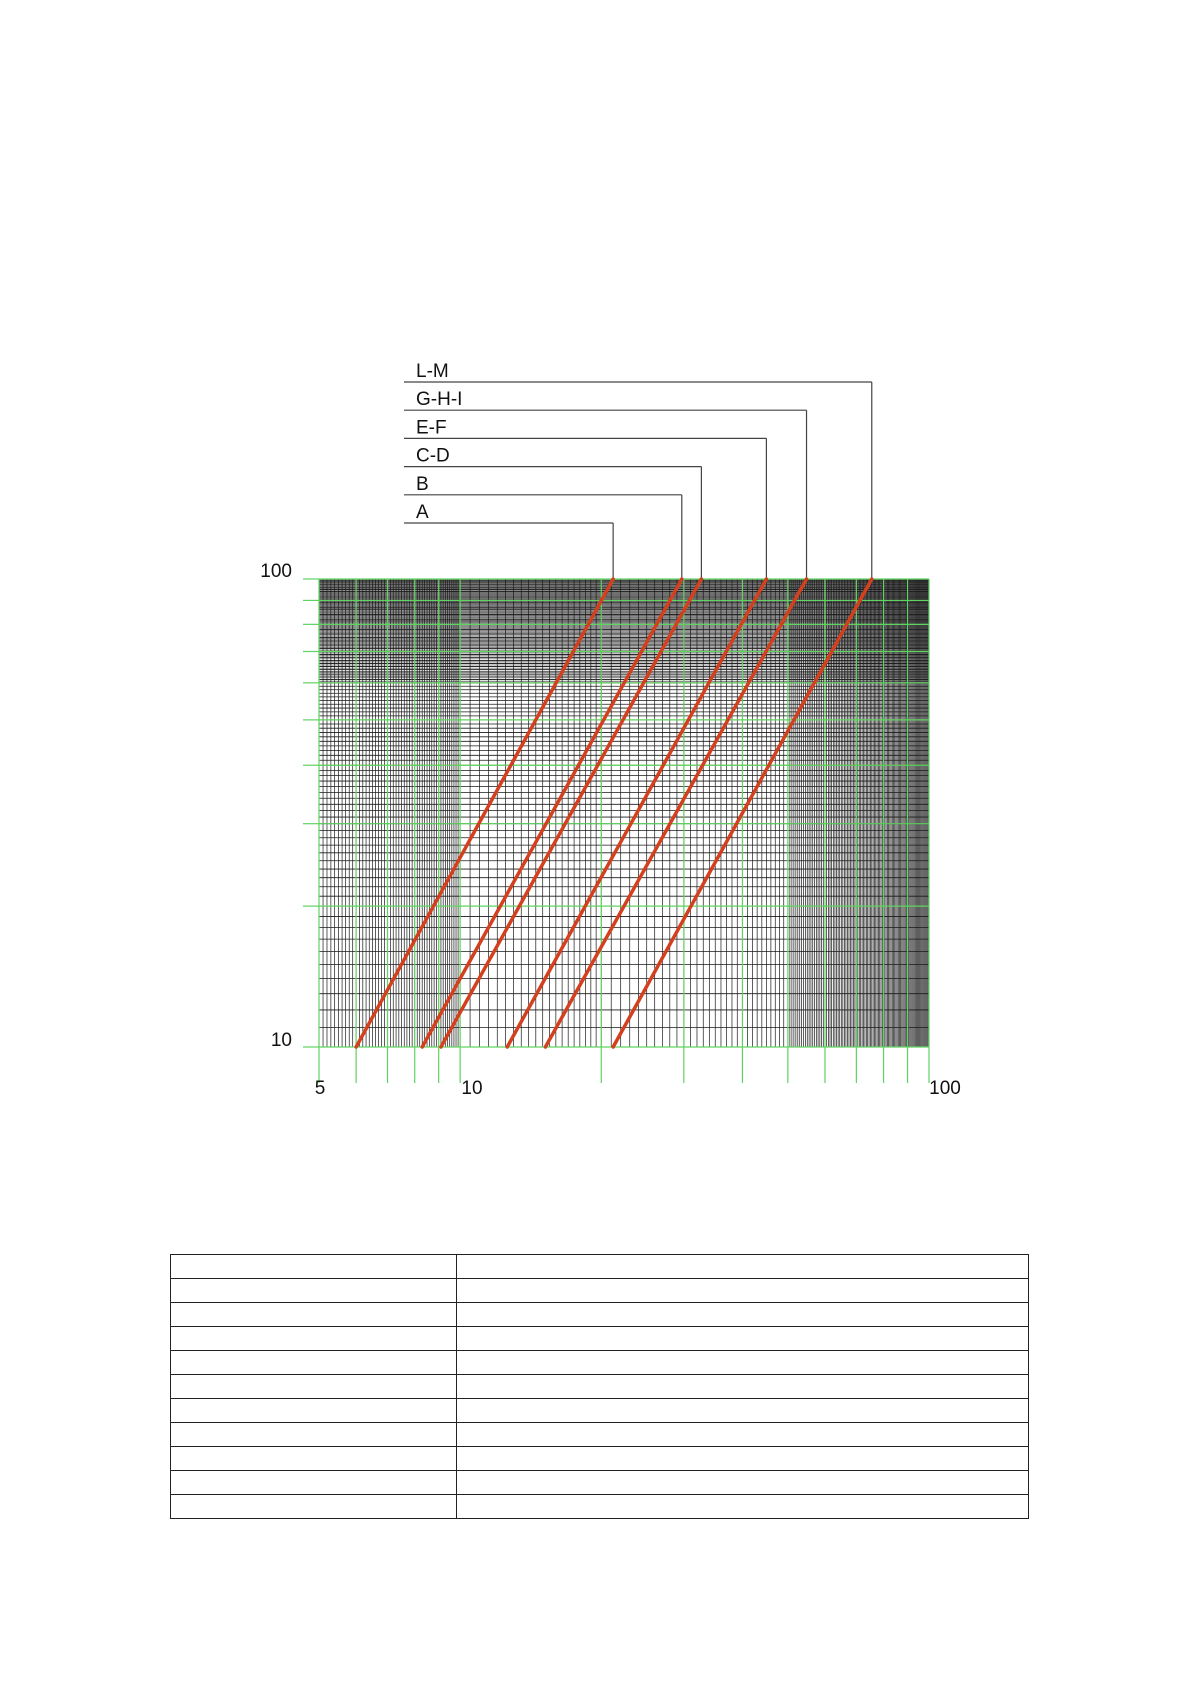 This screenshot has width=1191, height=1684. What do you see at coordinates (276, 571) in the screenshot?
I see `y-tick-label-100: 100` at bounding box center [276, 571].